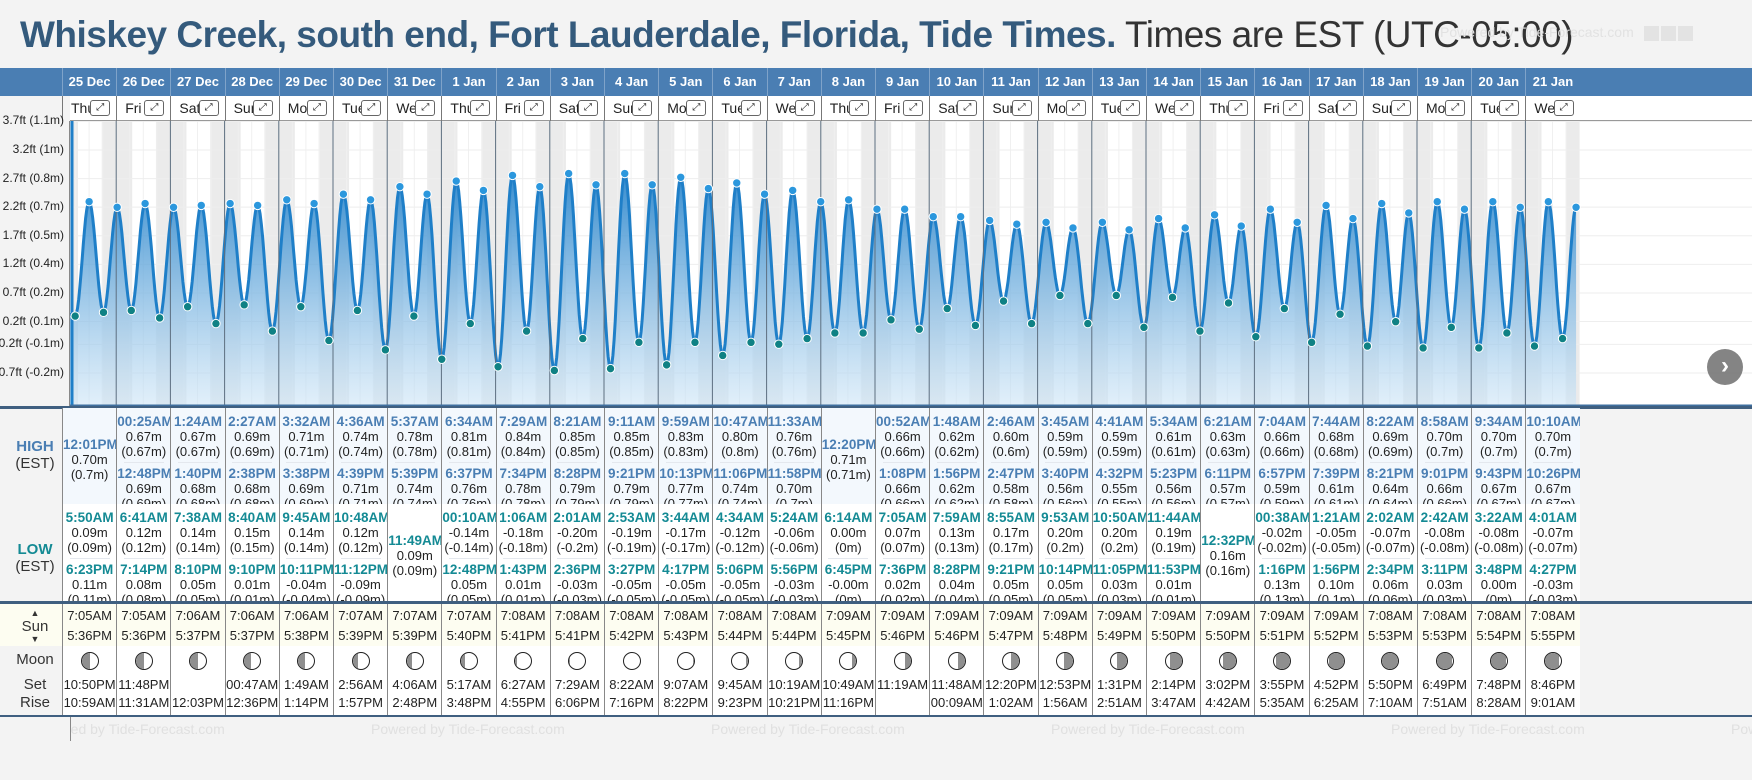 The image size is (1752, 780). I want to click on sunset-time: 5:54PM, so click(1499, 635).